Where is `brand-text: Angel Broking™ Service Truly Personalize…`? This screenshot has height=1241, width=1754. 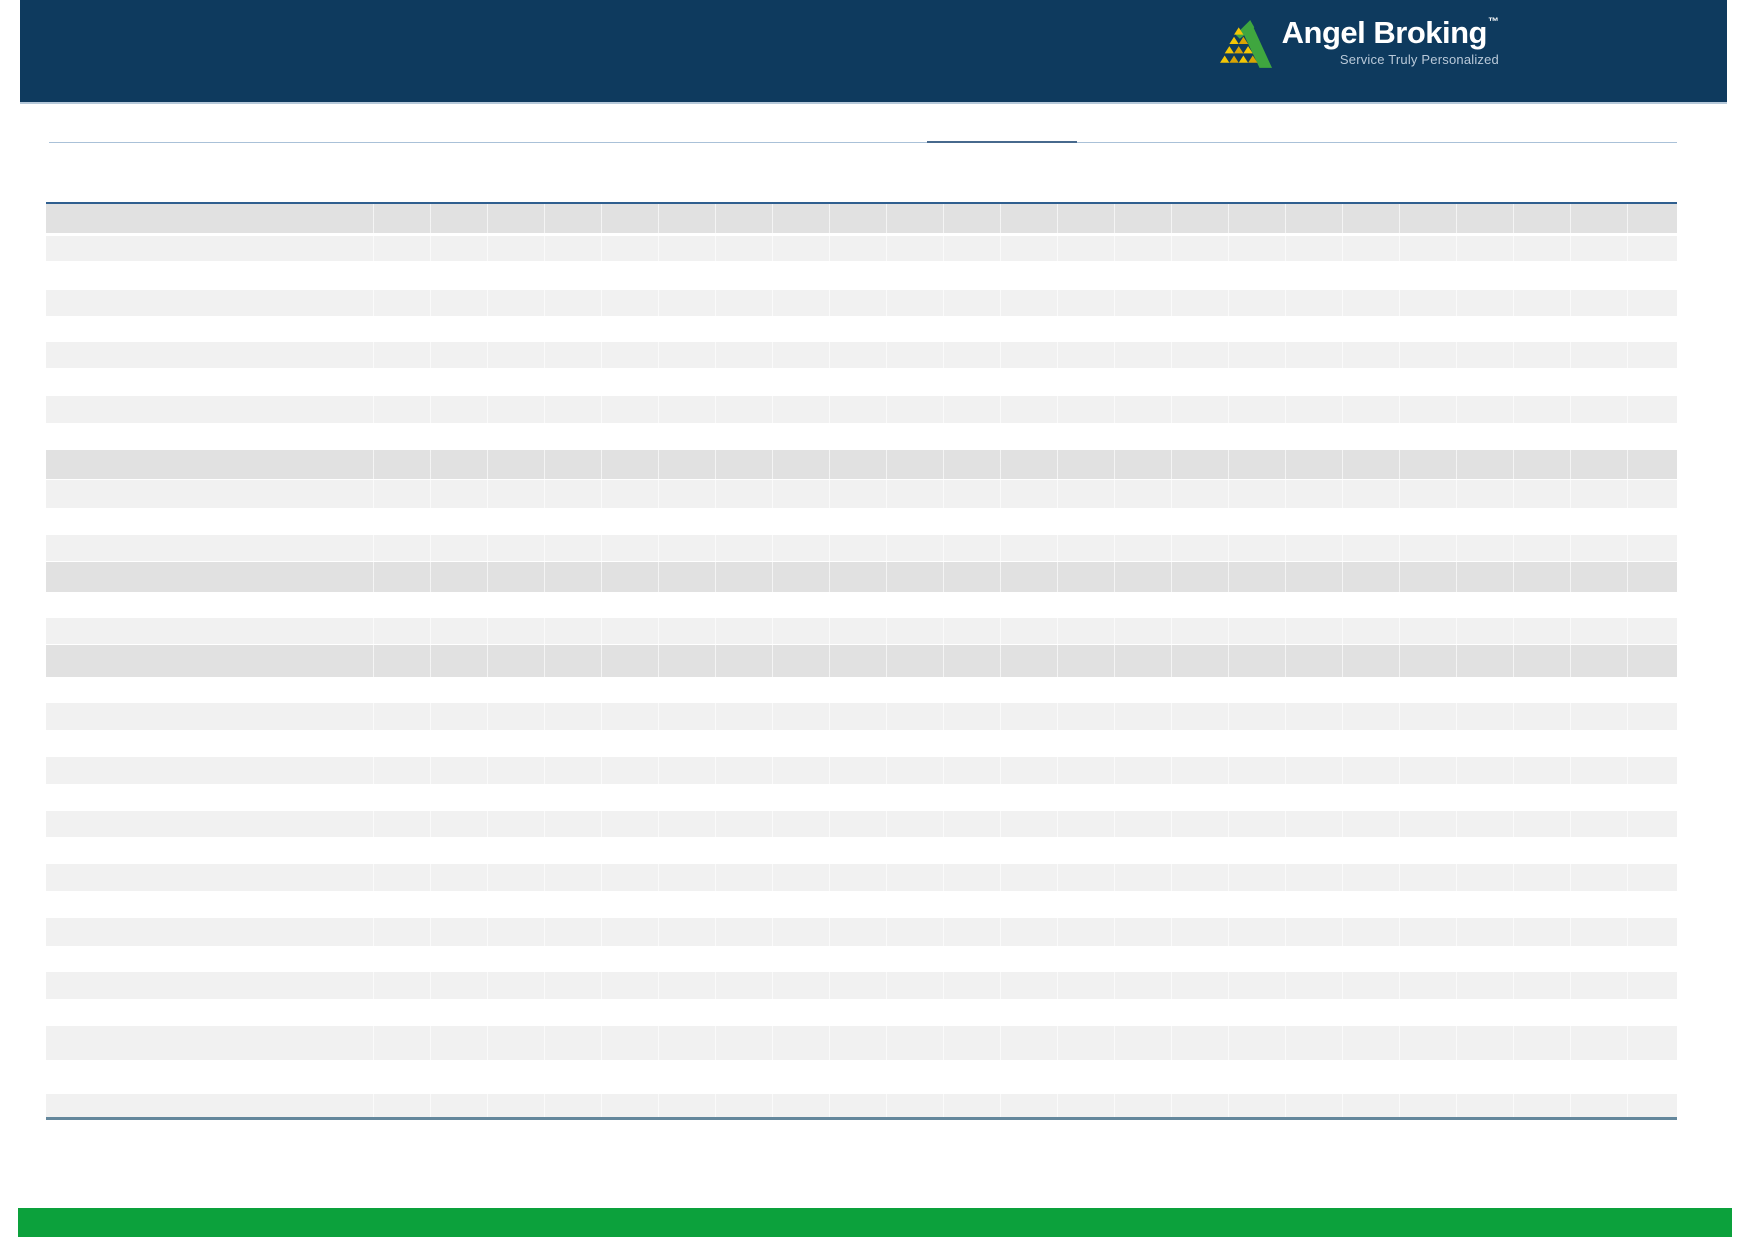
brand-text: Angel Broking™ Service Truly Personalize… is located at coordinates (1390, 42).